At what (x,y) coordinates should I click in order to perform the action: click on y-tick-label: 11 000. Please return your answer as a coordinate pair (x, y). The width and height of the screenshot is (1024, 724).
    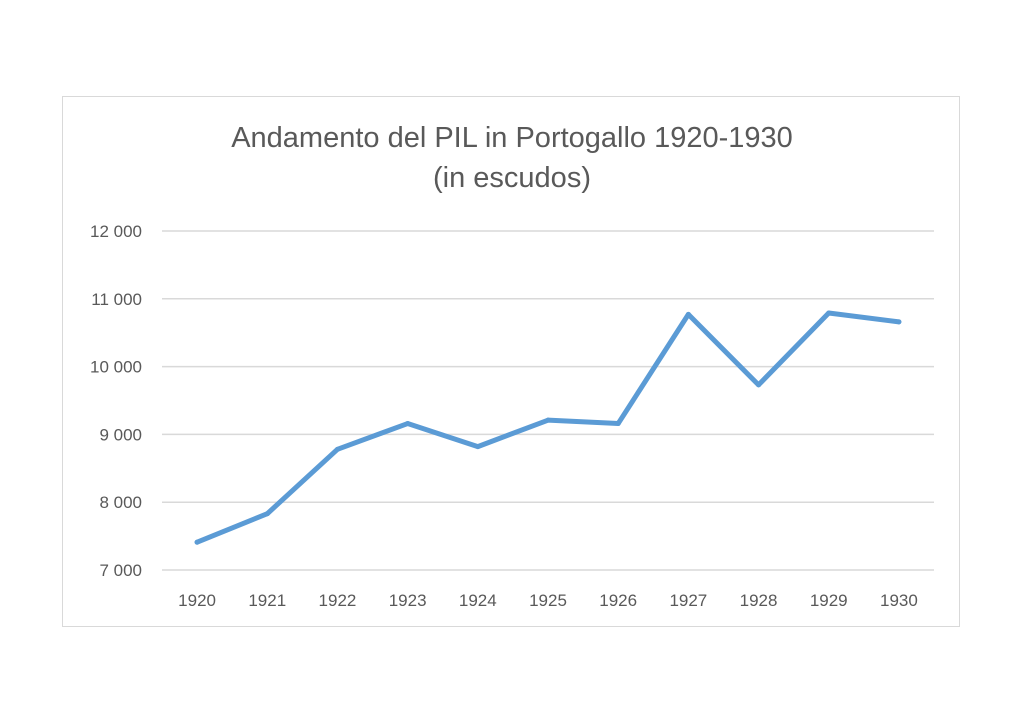
    Looking at the image, I should click on (116, 299).